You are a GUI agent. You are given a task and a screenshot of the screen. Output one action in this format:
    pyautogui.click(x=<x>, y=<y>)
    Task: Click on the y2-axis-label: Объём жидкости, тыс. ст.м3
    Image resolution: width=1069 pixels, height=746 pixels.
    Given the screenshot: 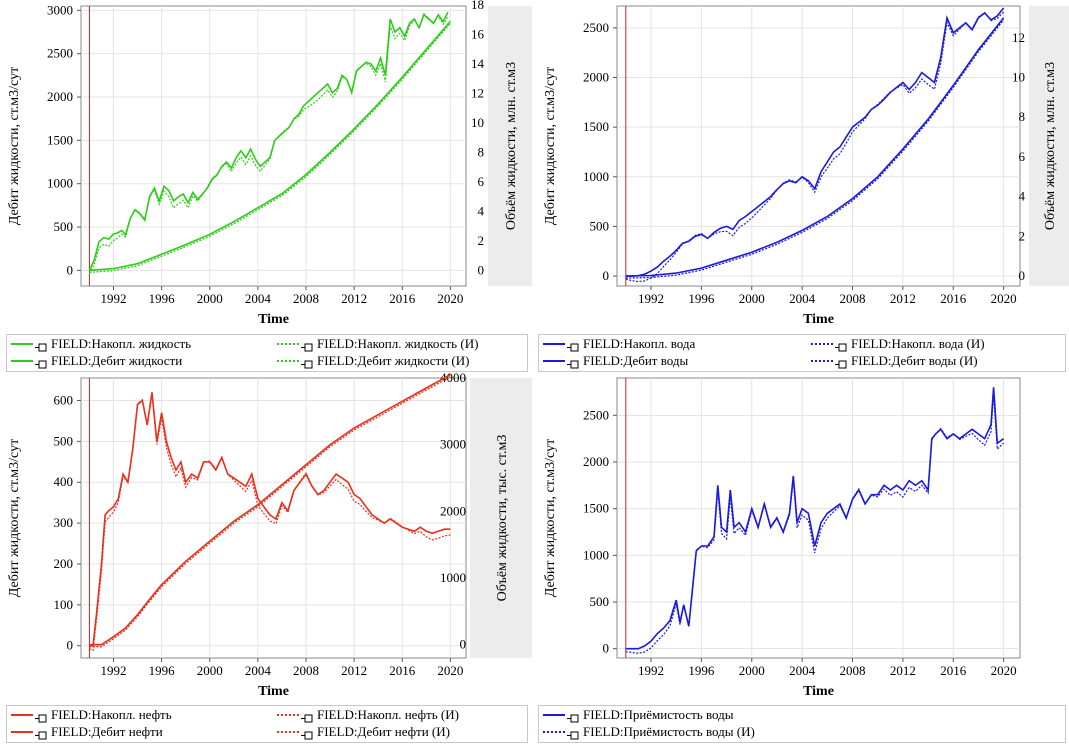 What is the action you would take?
    pyautogui.click(x=502, y=518)
    